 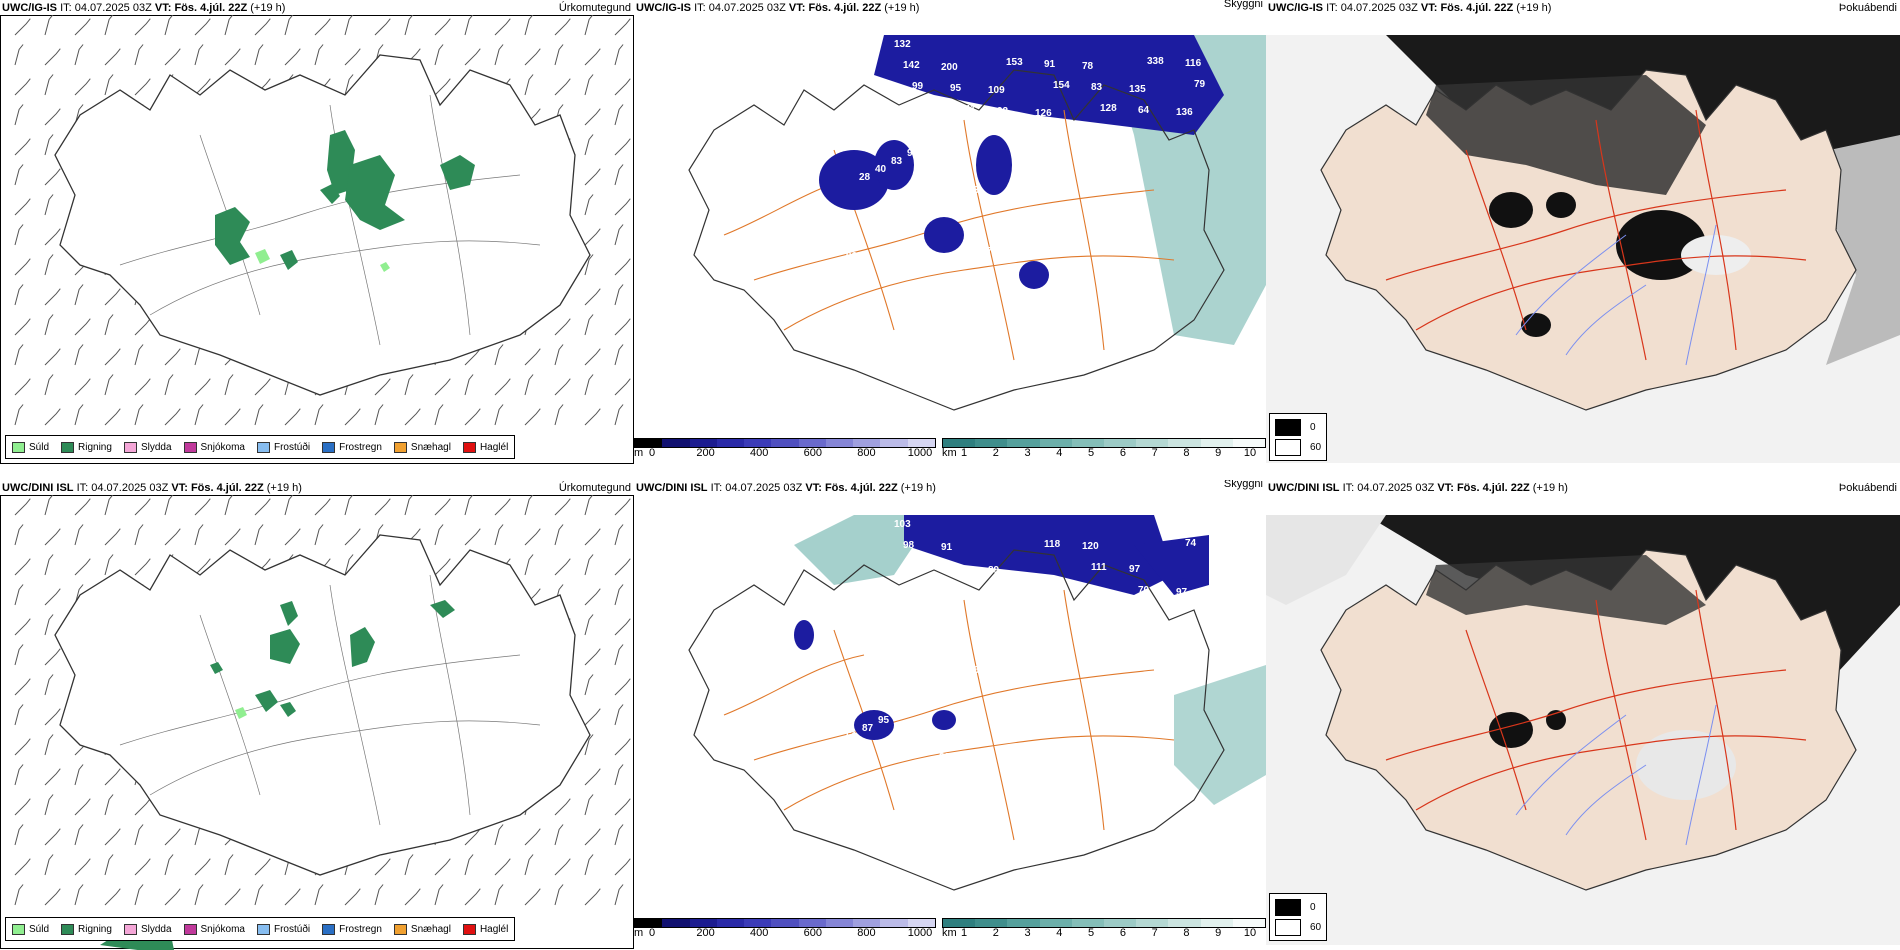 I want to click on cloud-base-label: 21, so click(x=1064, y=280).